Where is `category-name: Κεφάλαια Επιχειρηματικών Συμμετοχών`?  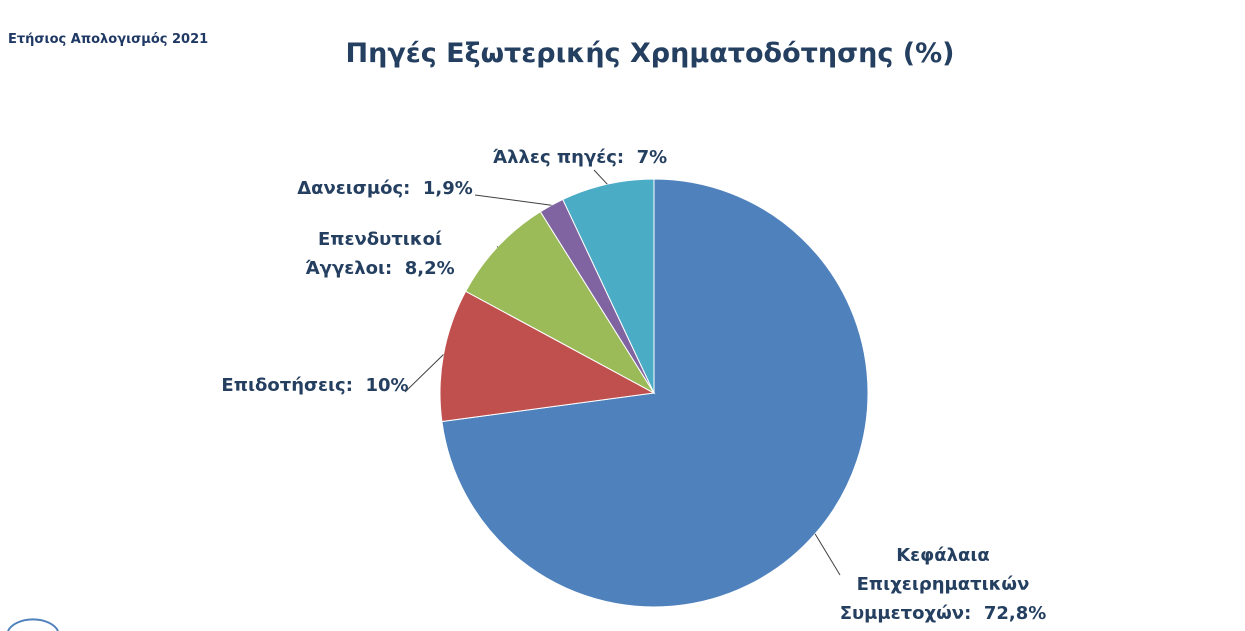 category-name: Κεφάλαια Επιχειρηματικών Συμμετοχών is located at coordinates (934, 584).